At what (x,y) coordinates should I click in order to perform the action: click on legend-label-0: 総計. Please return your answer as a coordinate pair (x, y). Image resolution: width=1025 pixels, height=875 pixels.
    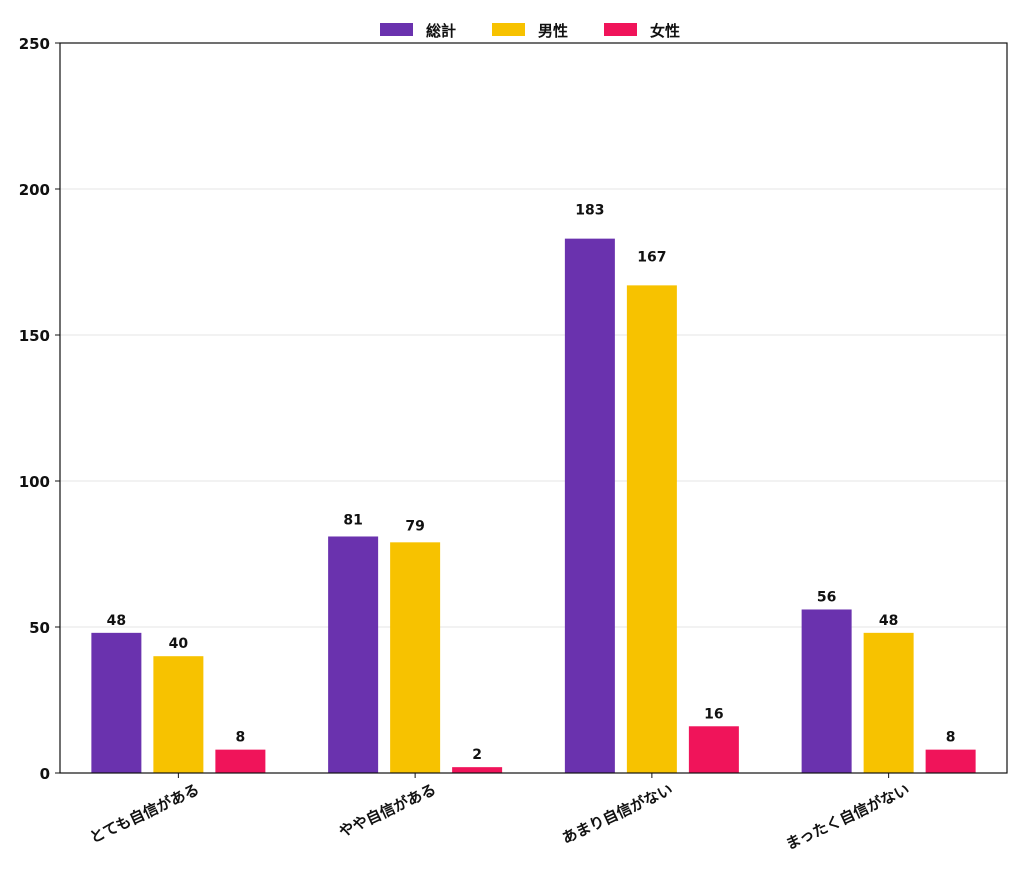
    Looking at the image, I should click on (441, 31).